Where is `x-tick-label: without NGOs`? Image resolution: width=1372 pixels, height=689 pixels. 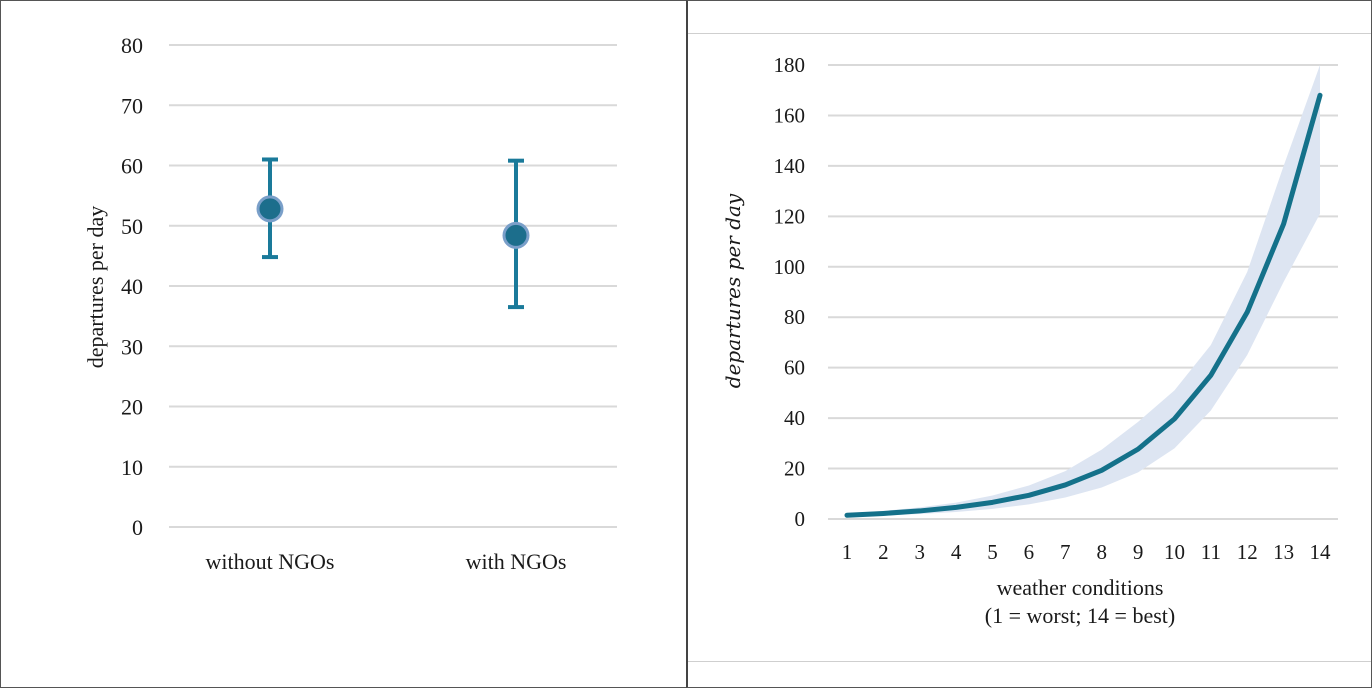 x-tick-label: without NGOs is located at coordinates (270, 561).